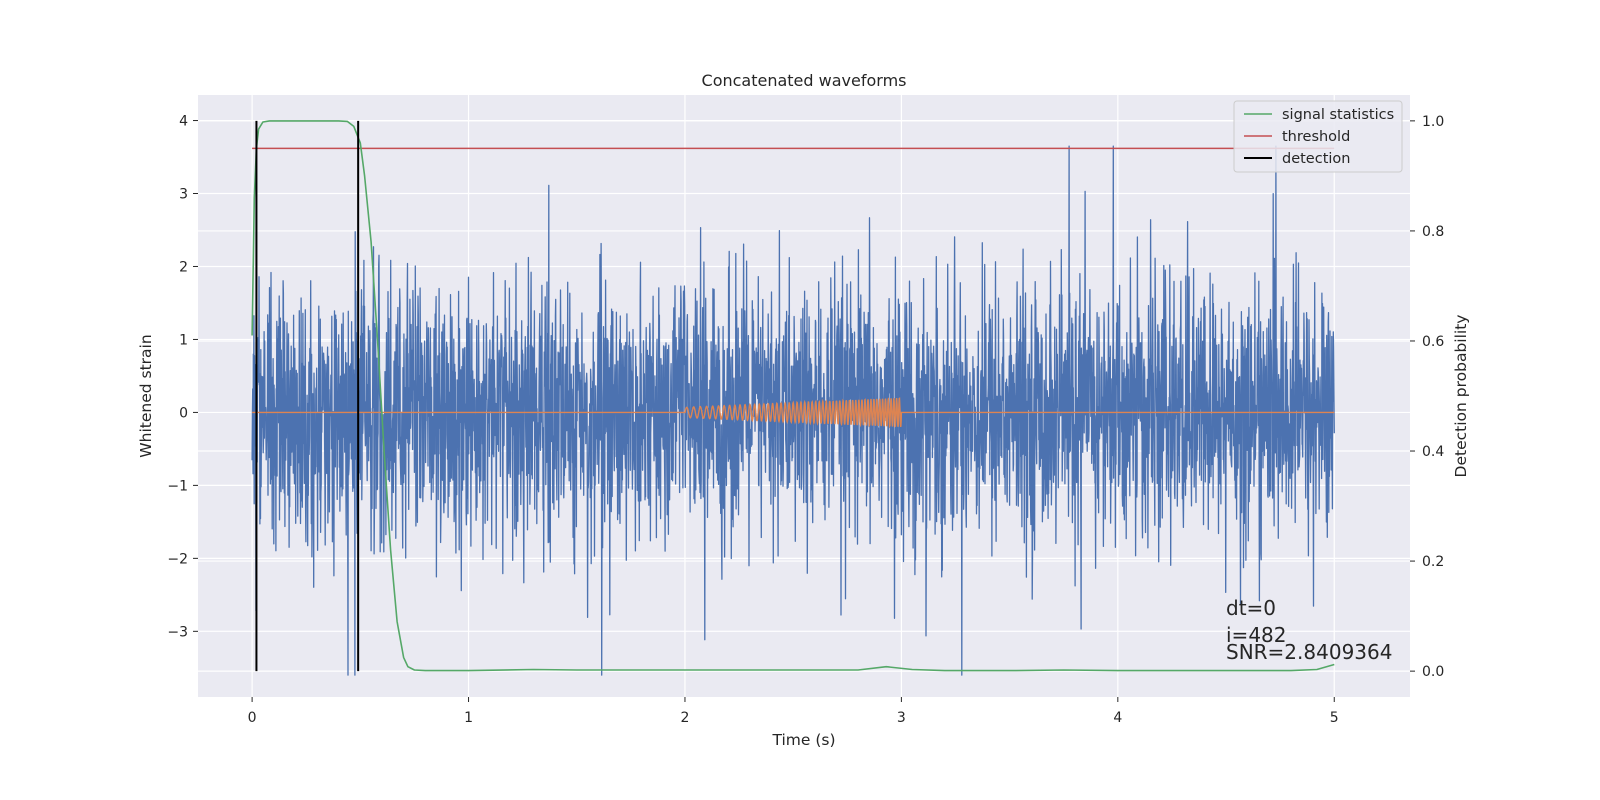 Image resolution: width=1600 pixels, height=800 pixels. I want to click on y-axis-title: Whitened strain, so click(146, 395).